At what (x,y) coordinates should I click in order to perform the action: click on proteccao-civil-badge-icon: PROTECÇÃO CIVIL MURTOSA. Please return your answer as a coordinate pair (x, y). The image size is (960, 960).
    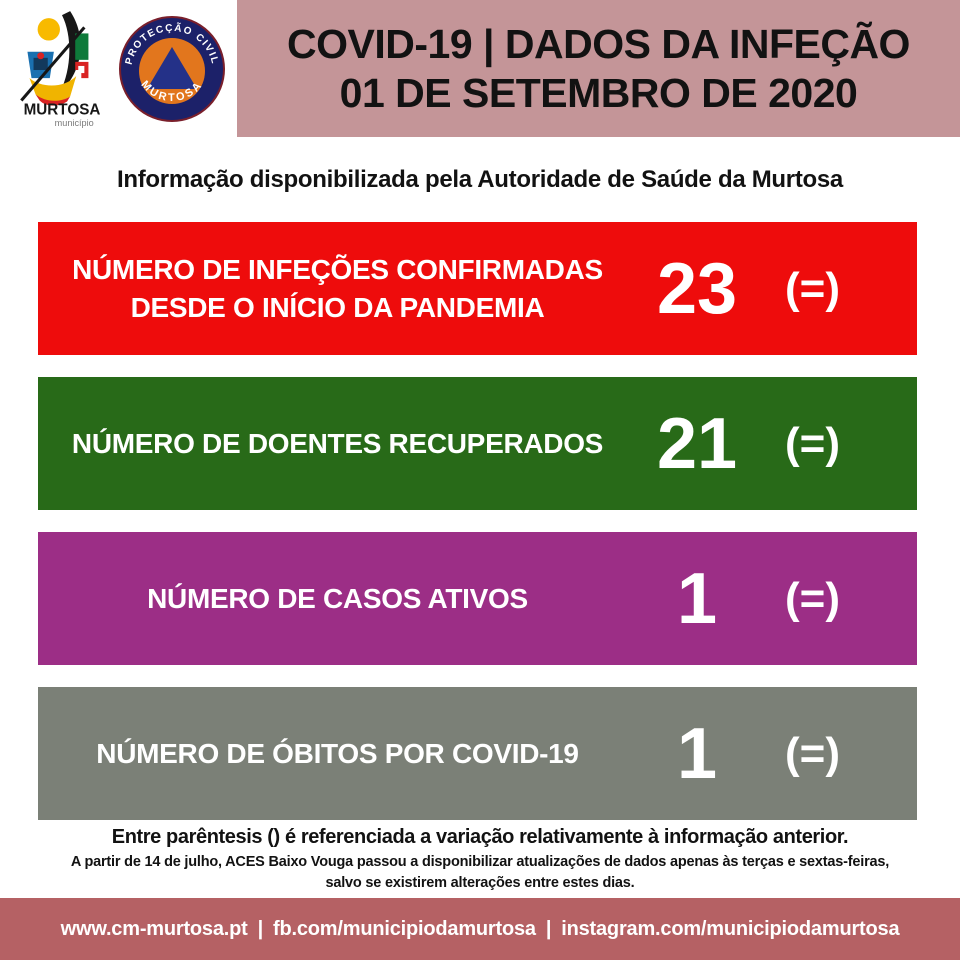
    Looking at the image, I should click on (171, 68).